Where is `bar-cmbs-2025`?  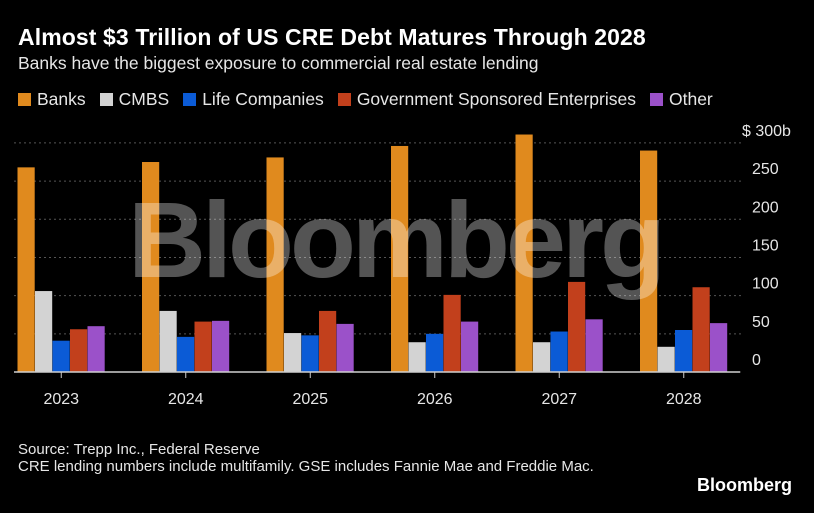 bar-cmbs-2025 is located at coordinates (293, 352).